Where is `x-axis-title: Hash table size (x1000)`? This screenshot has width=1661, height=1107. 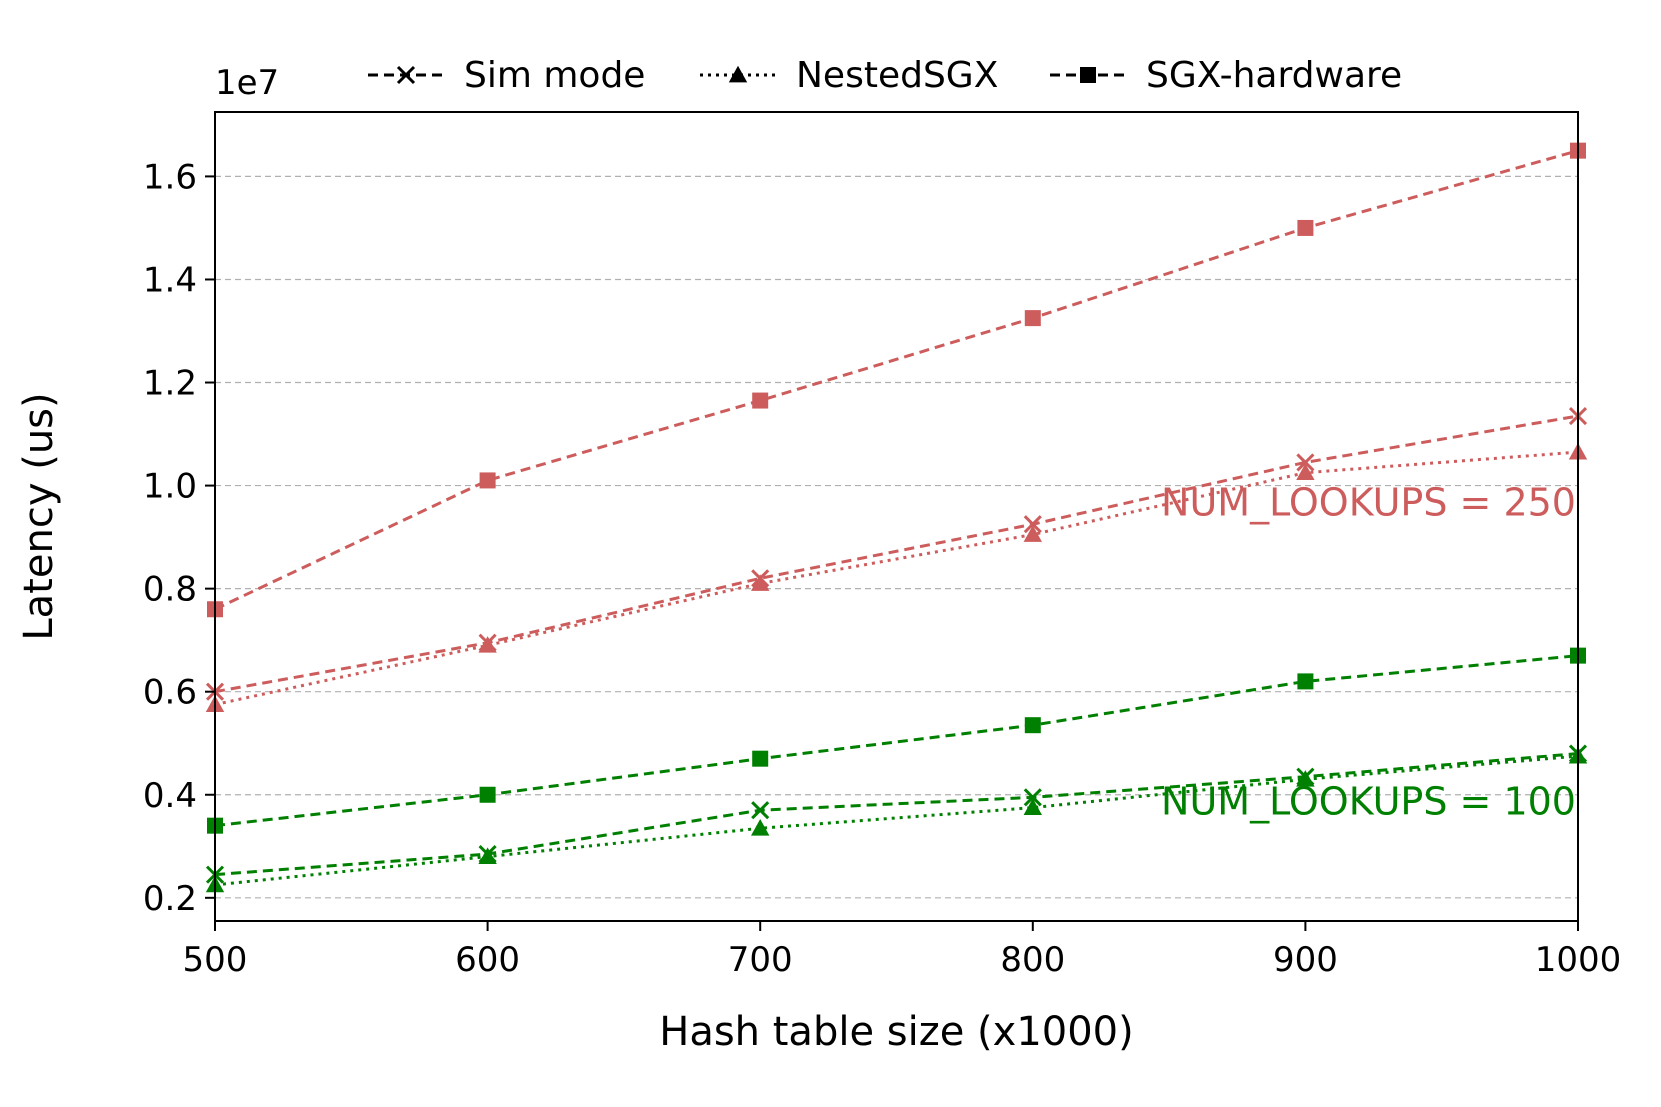
x-axis-title: Hash table size (x1000) is located at coordinates (896, 1032).